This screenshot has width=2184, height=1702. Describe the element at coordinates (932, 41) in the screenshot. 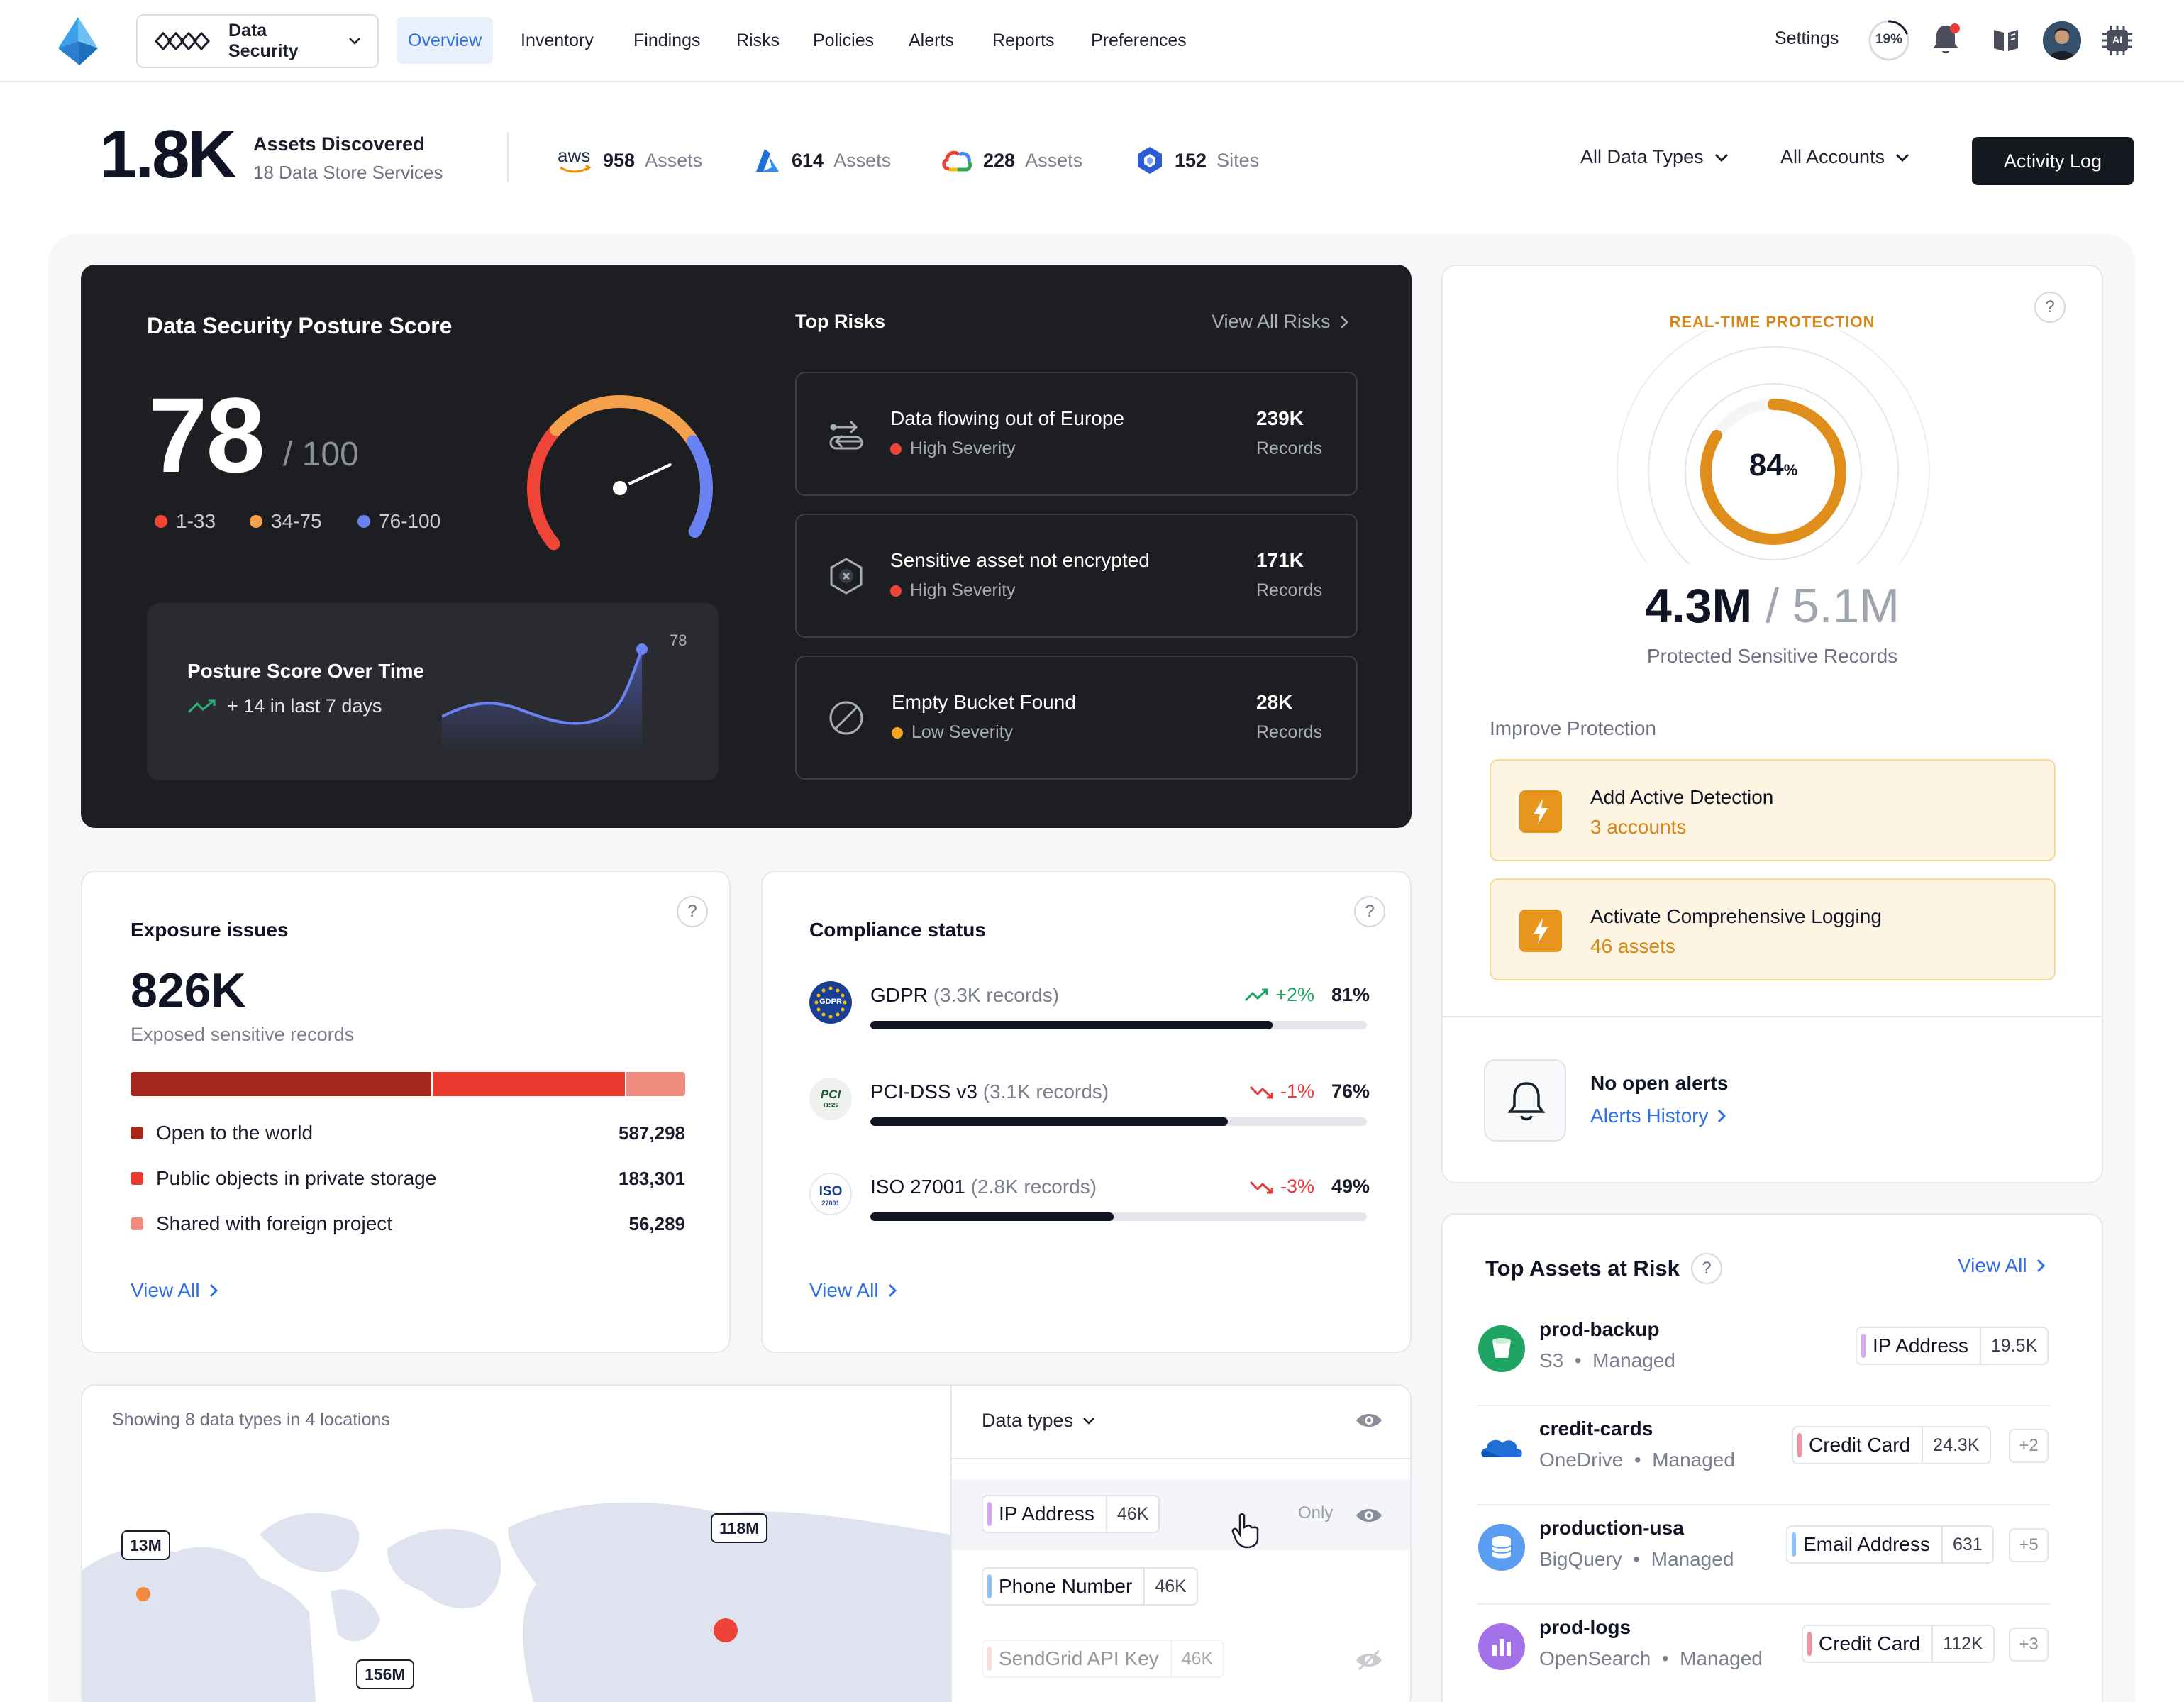

I see `nav-alerts: Alerts` at that location.